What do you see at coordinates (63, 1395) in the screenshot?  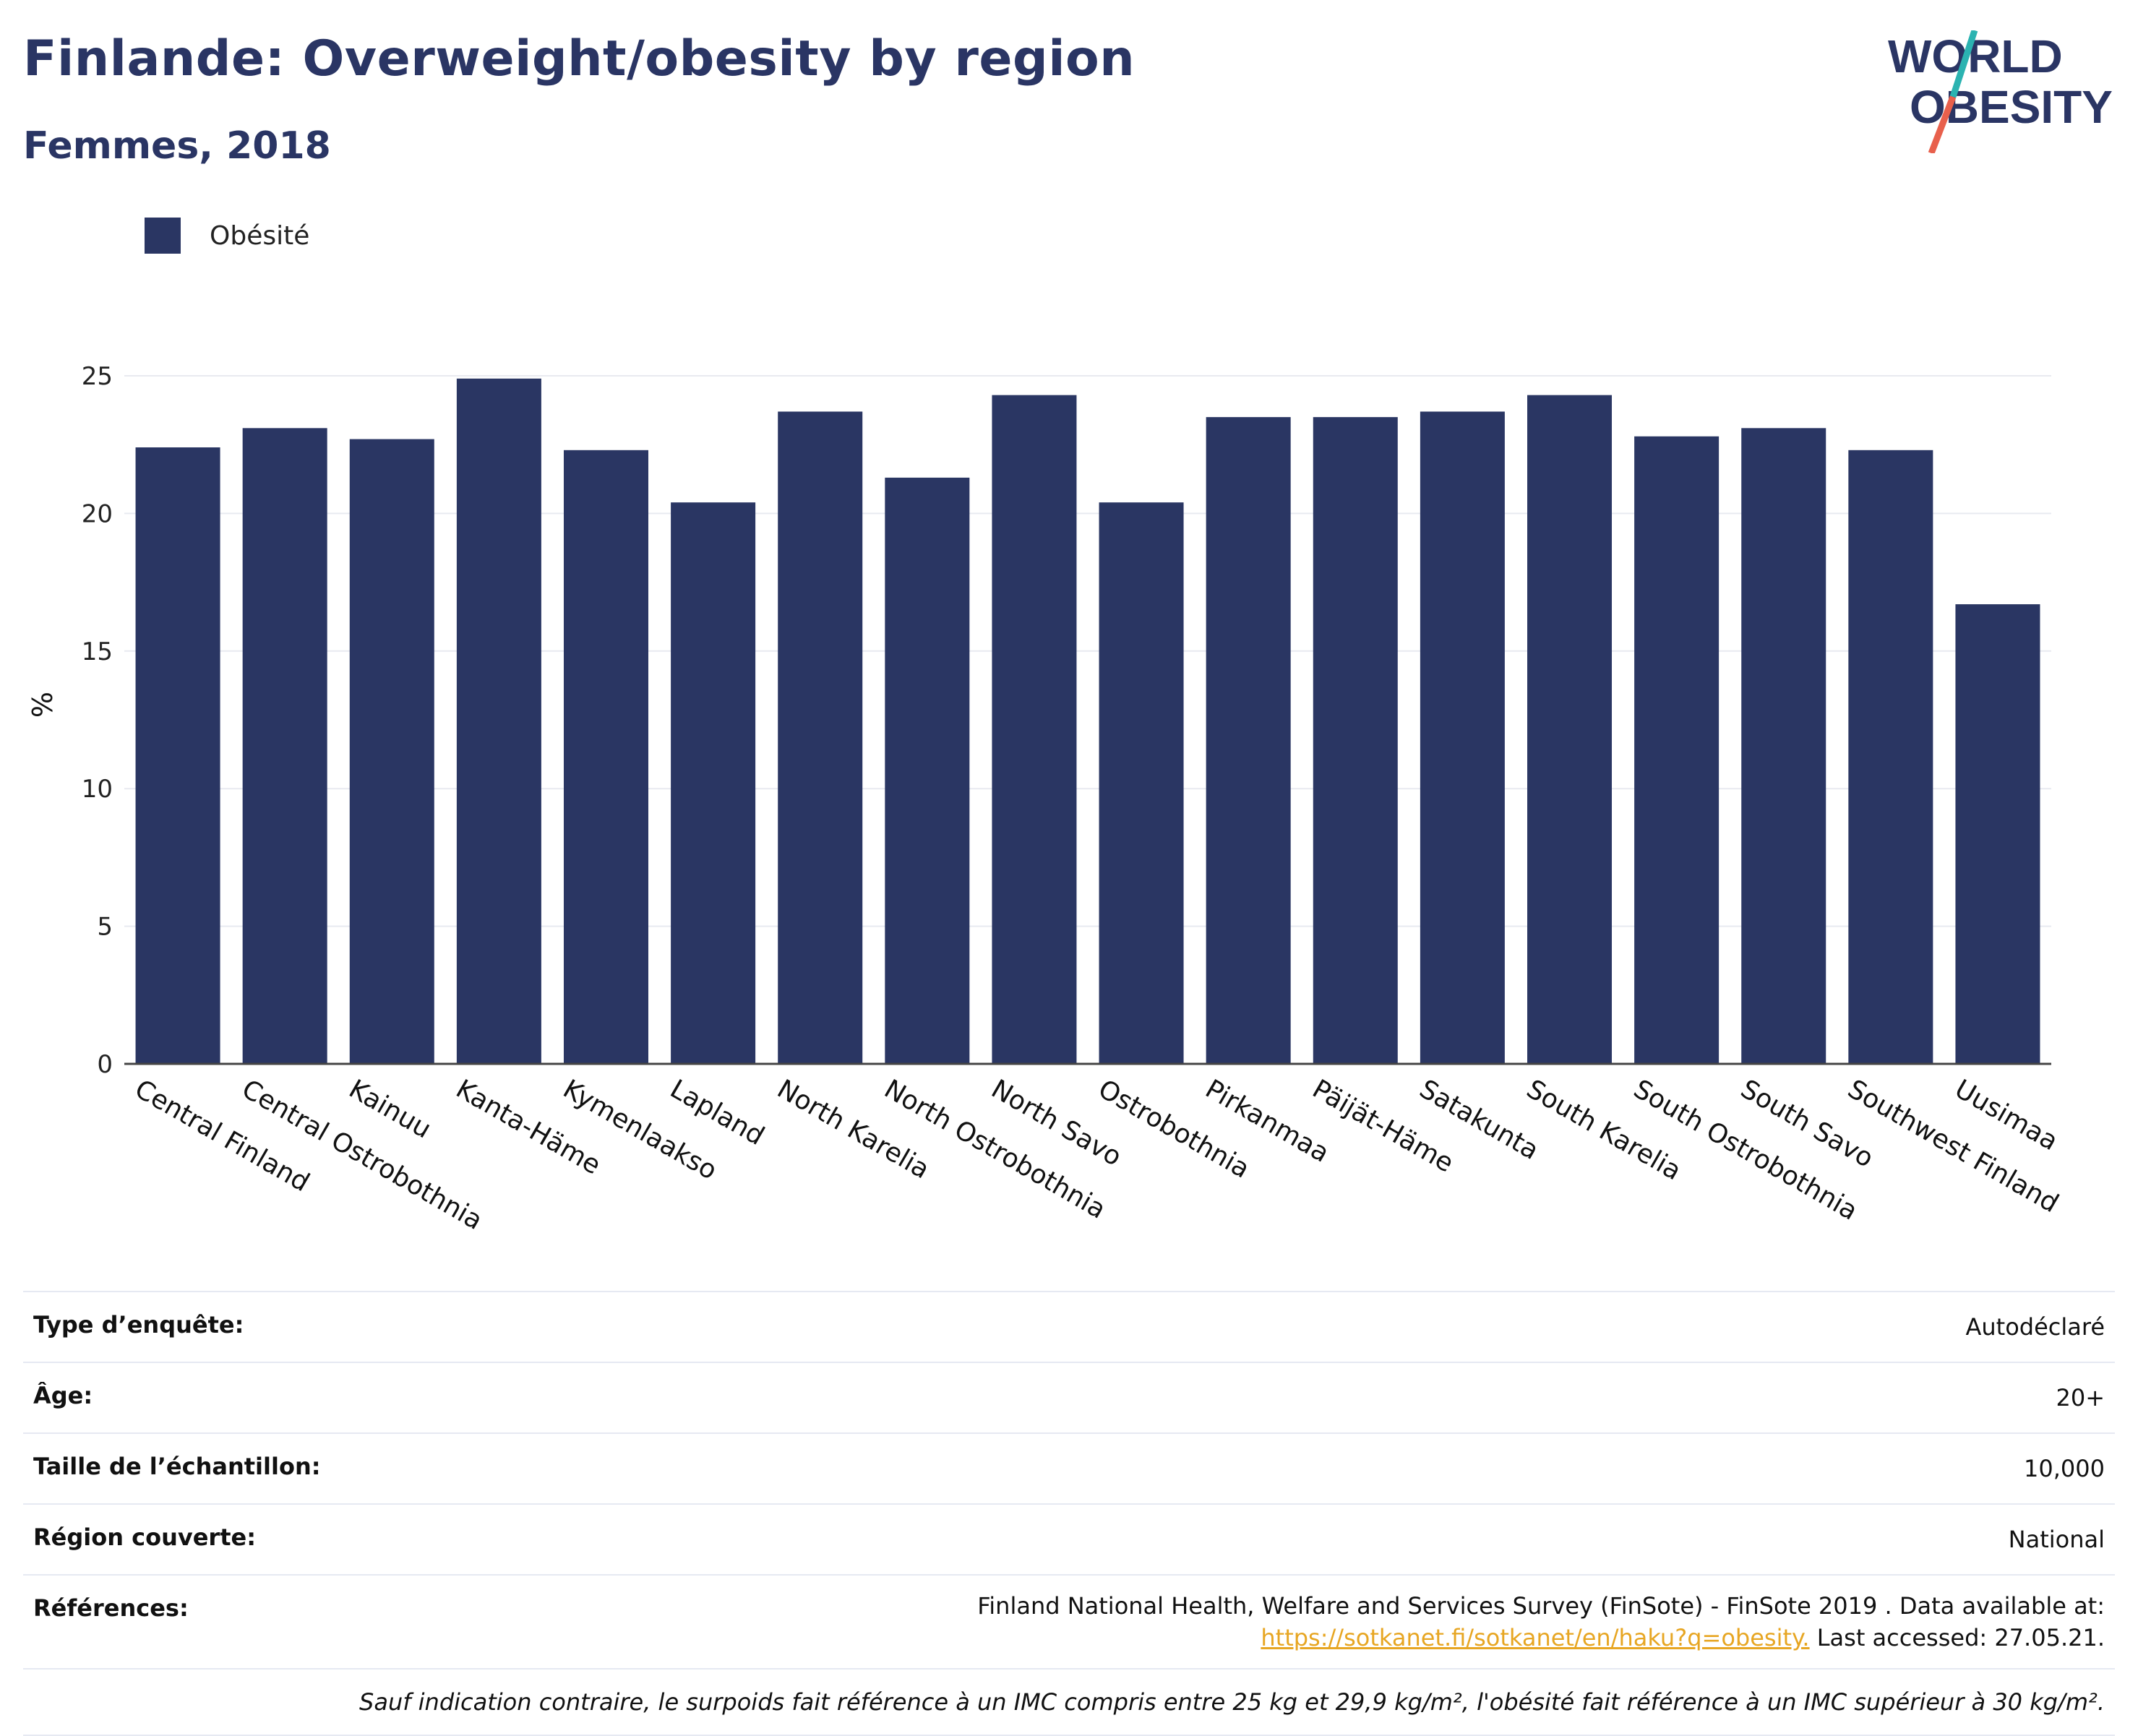 I see `age-label: Âge:` at bounding box center [63, 1395].